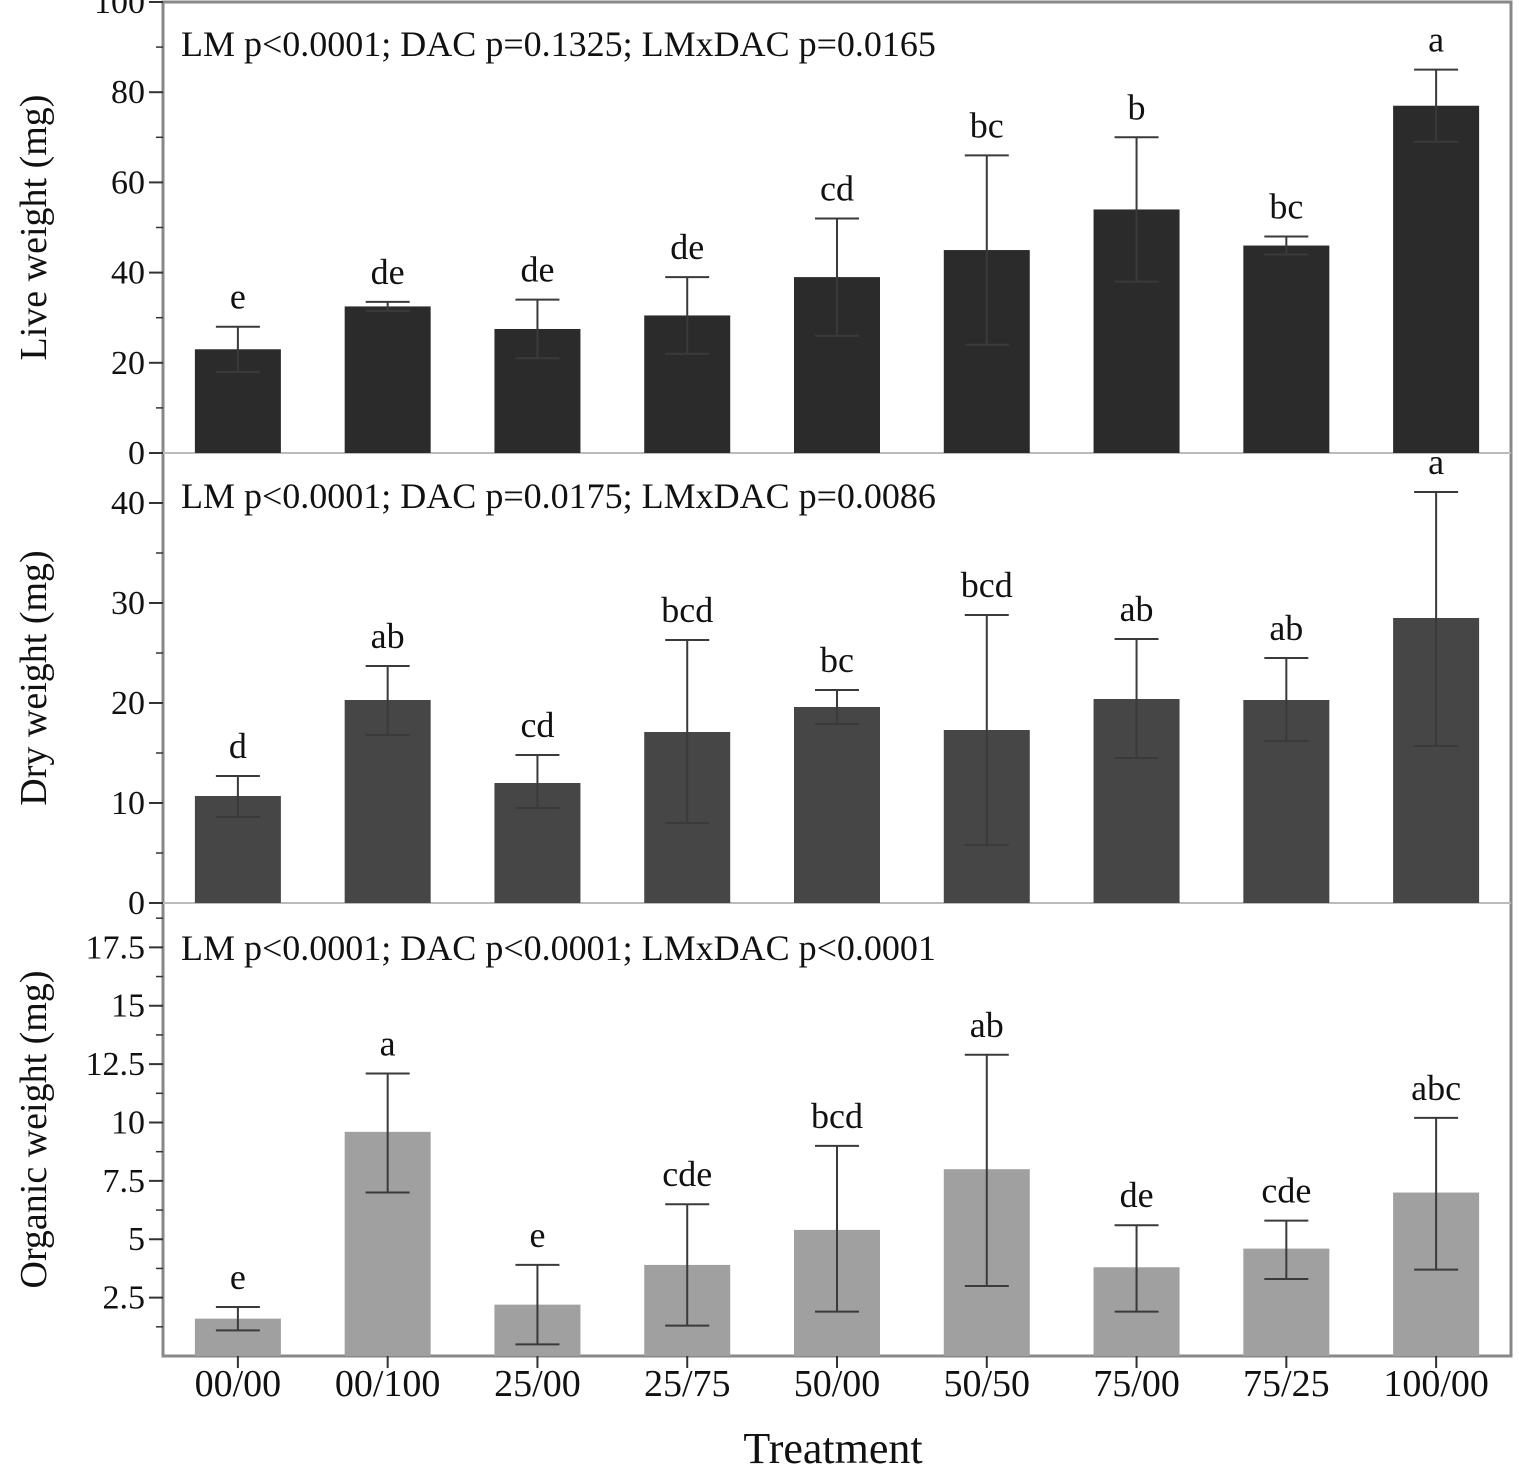  I want to click on x-tick-label: 25/75, so click(687, 1384).